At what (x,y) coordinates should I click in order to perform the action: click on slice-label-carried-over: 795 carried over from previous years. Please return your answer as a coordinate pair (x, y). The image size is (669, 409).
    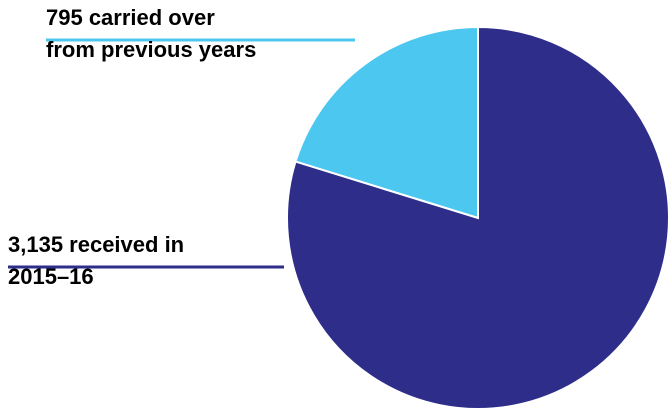
    Looking at the image, I should click on (151, 34).